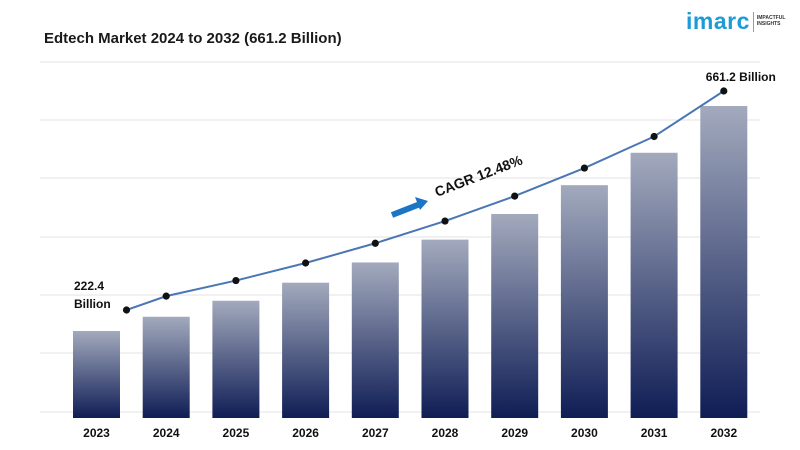 The image size is (800, 450). I want to click on bar-2030, so click(584, 301).